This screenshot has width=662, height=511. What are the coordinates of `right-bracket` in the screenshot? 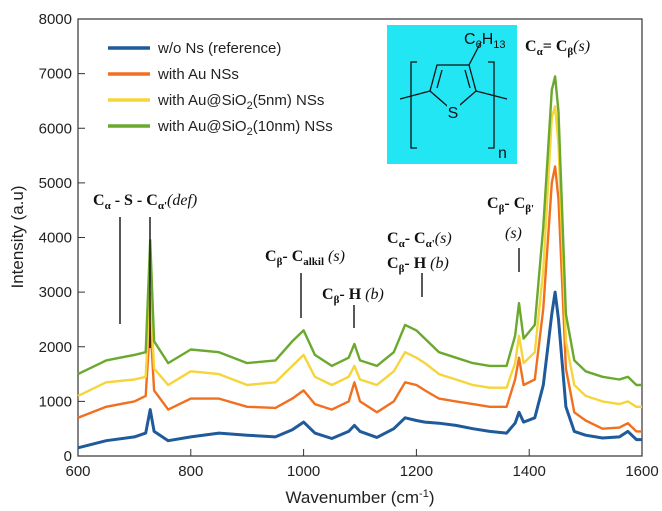 It's located at (491, 105).